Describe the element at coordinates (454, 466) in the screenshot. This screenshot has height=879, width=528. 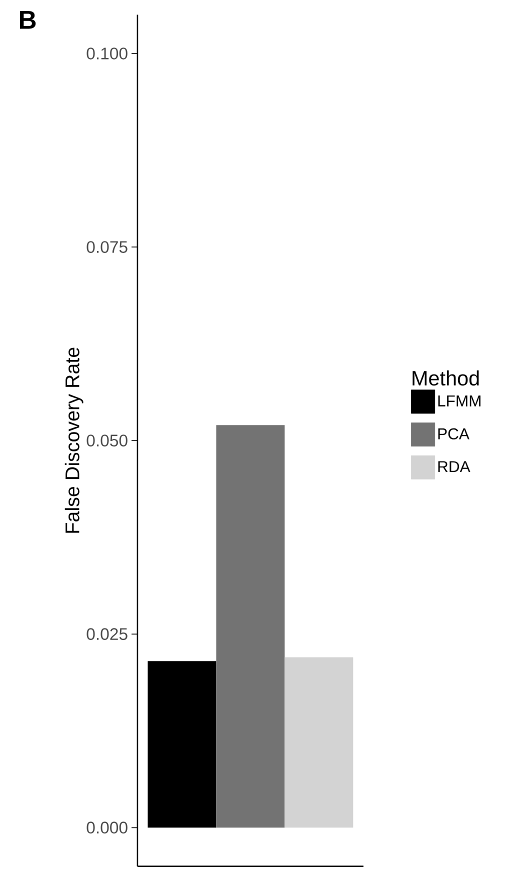
I see `legend-label: RDA` at that location.